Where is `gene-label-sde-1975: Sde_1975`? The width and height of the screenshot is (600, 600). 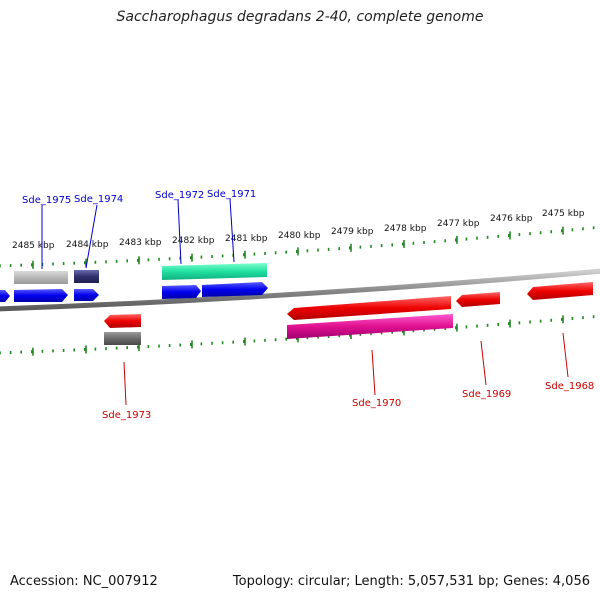 gene-label-sde-1975: Sde_1975 is located at coordinates (46, 200).